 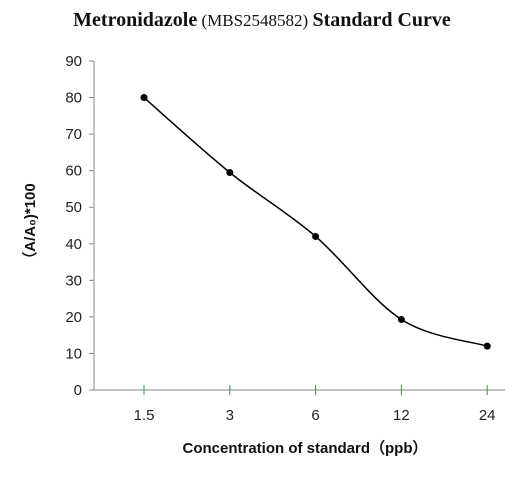 I want to click on chart-title-part1: Metronidazole, so click(x=135, y=20).